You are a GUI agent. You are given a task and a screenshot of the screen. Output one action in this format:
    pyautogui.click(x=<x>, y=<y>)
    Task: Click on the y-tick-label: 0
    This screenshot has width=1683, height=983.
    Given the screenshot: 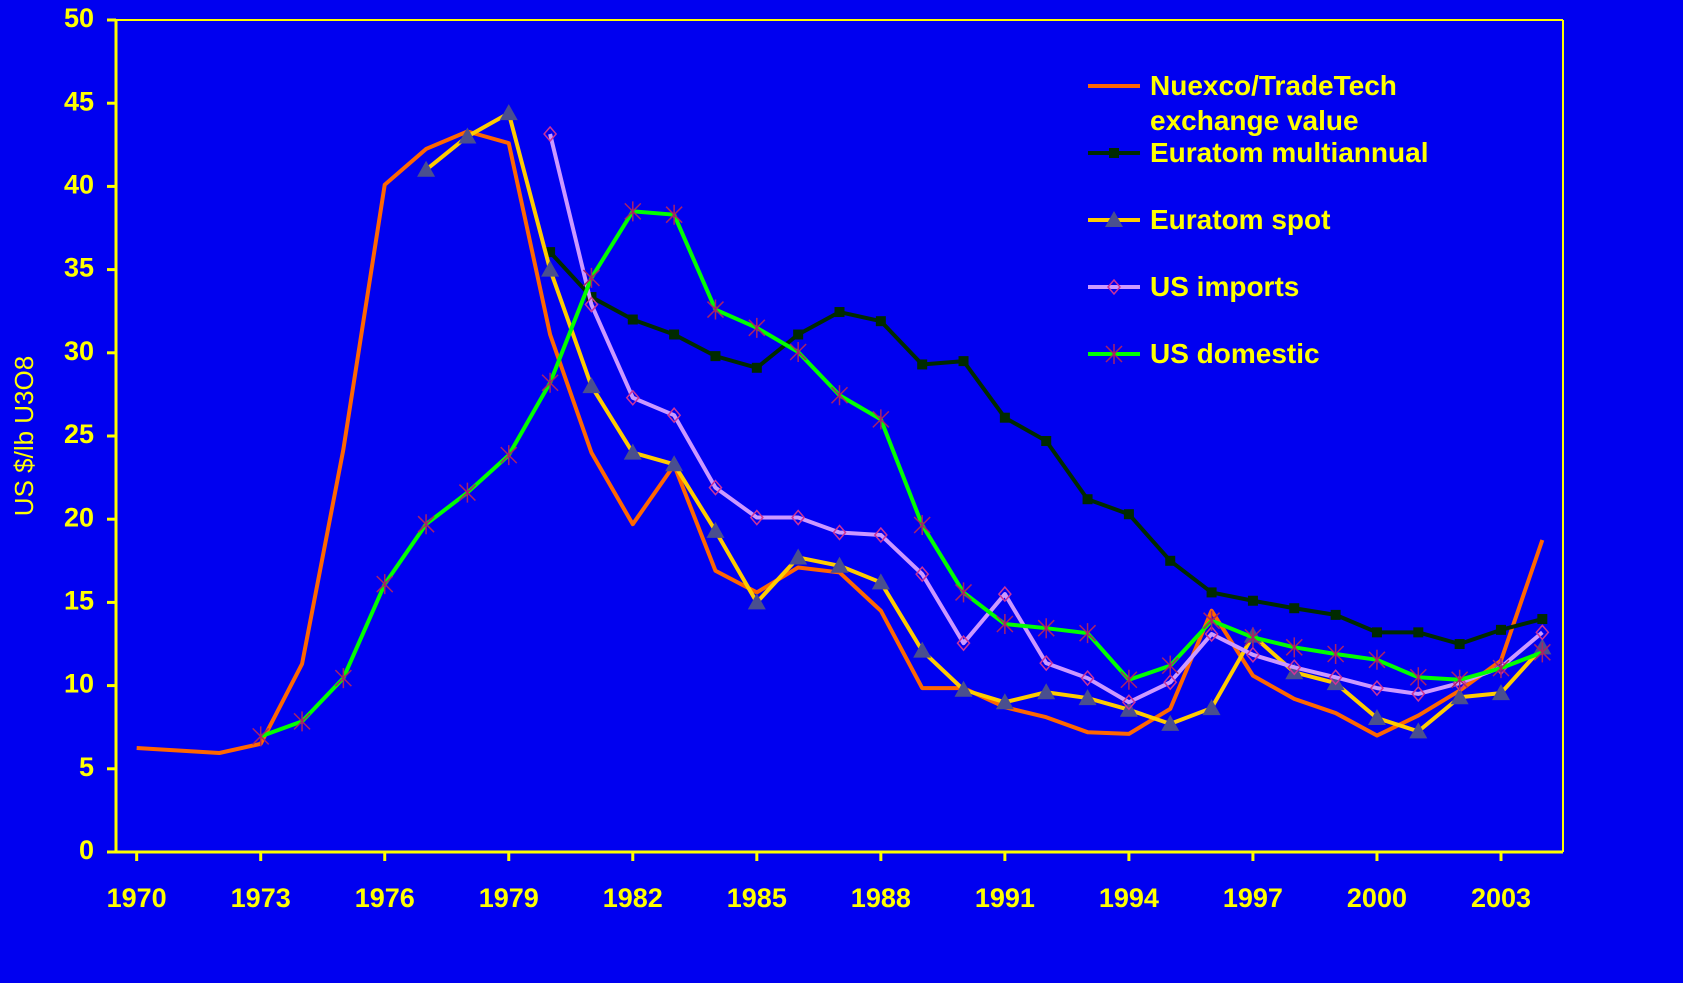 What is the action you would take?
    pyautogui.click(x=86, y=850)
    